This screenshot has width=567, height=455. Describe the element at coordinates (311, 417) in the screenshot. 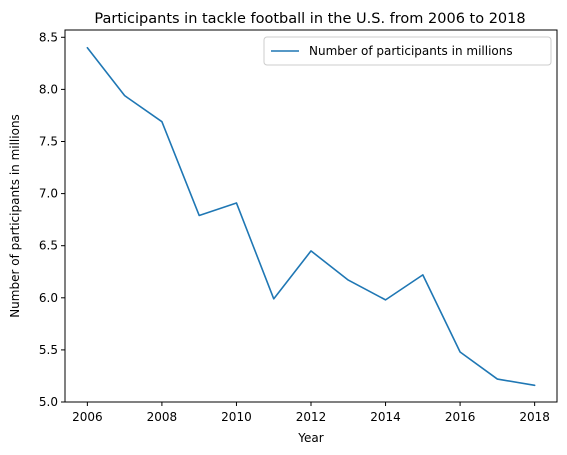

I see `x-tick-label: 2012` at that location.